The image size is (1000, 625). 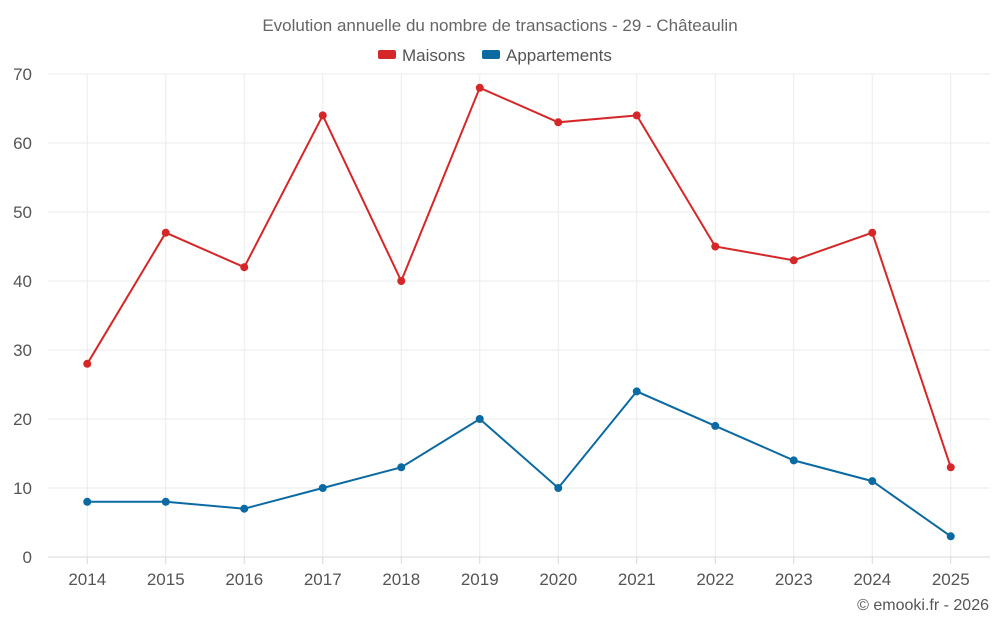 I want to click on legend-label-appartements: Appartements, so click(x=559, y=55).